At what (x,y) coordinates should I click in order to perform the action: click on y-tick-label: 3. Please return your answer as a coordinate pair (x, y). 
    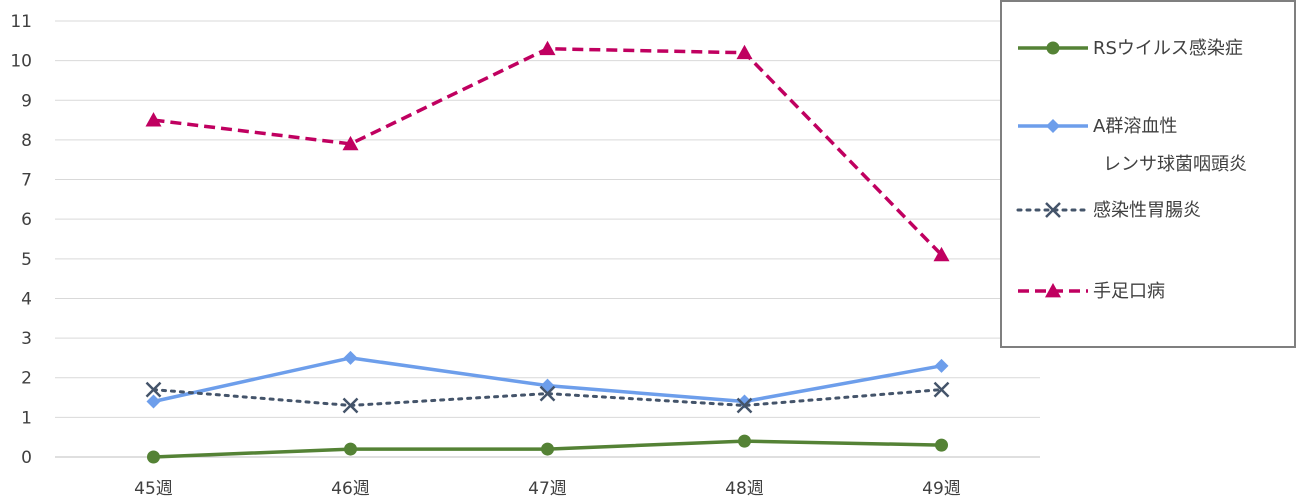
    Looking at the image, I should click on (26, 339).